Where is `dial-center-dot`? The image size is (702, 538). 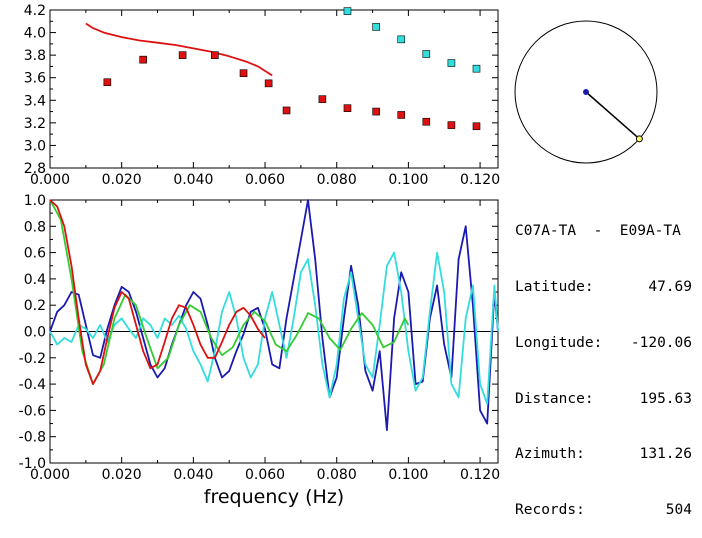
dial-center-dot is located at coordinates (586, 92).